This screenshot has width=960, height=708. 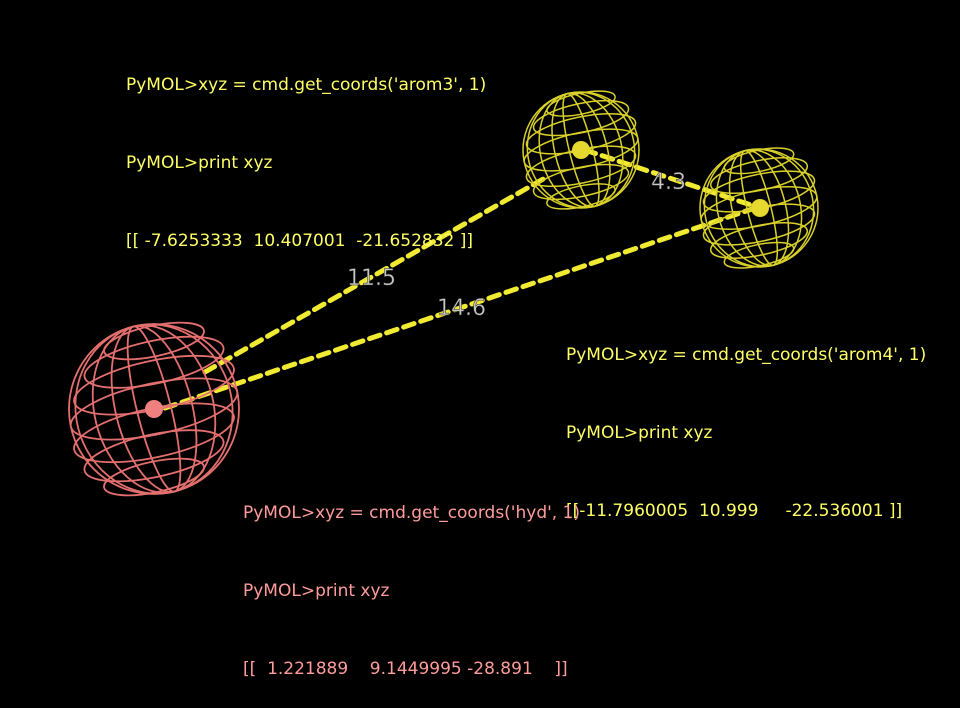 I want to click on arom3-center-atom, so click(x=581, y=150).